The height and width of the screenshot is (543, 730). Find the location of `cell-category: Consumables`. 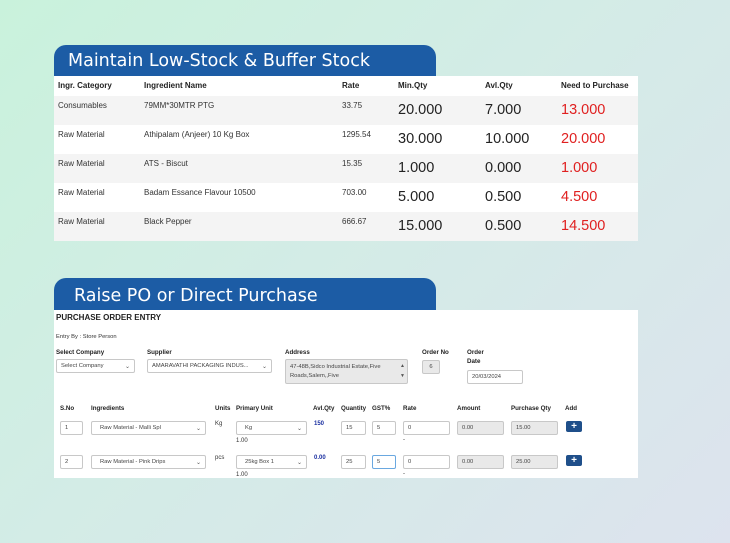

cell-category: Consumables is located at coordinates (82, 105).